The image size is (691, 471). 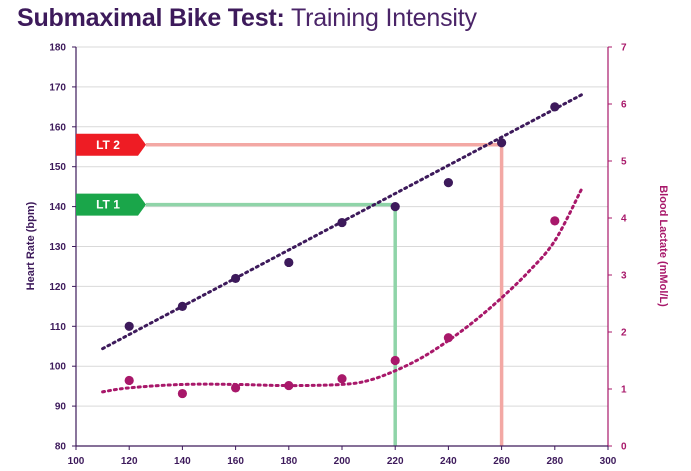 I want to click on x-tick-label: 280, so click(x=554, y=461).